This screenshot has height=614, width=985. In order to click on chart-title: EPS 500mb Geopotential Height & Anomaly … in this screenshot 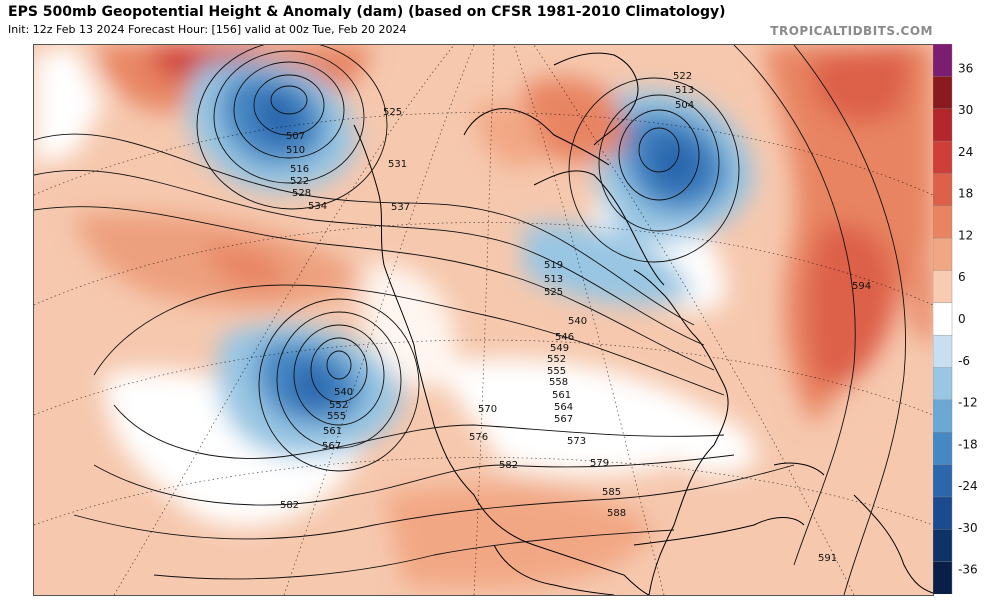, I will do `click(367, 12)`.